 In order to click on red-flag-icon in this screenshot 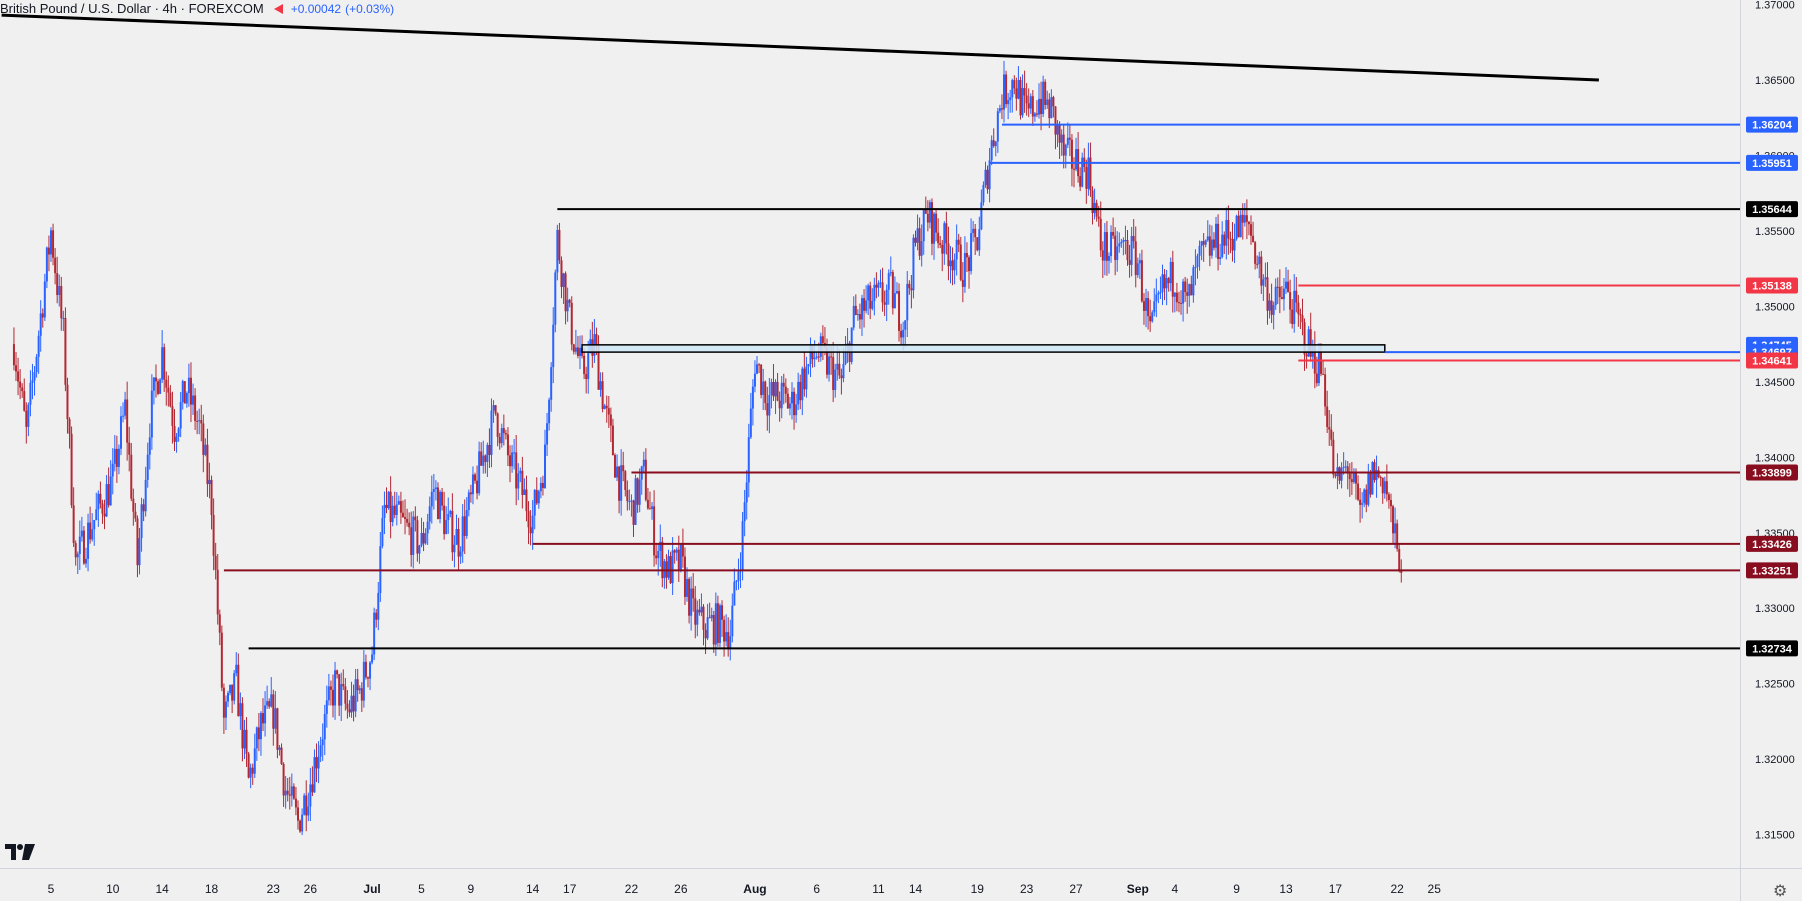, I will do `click(278, 8)`.